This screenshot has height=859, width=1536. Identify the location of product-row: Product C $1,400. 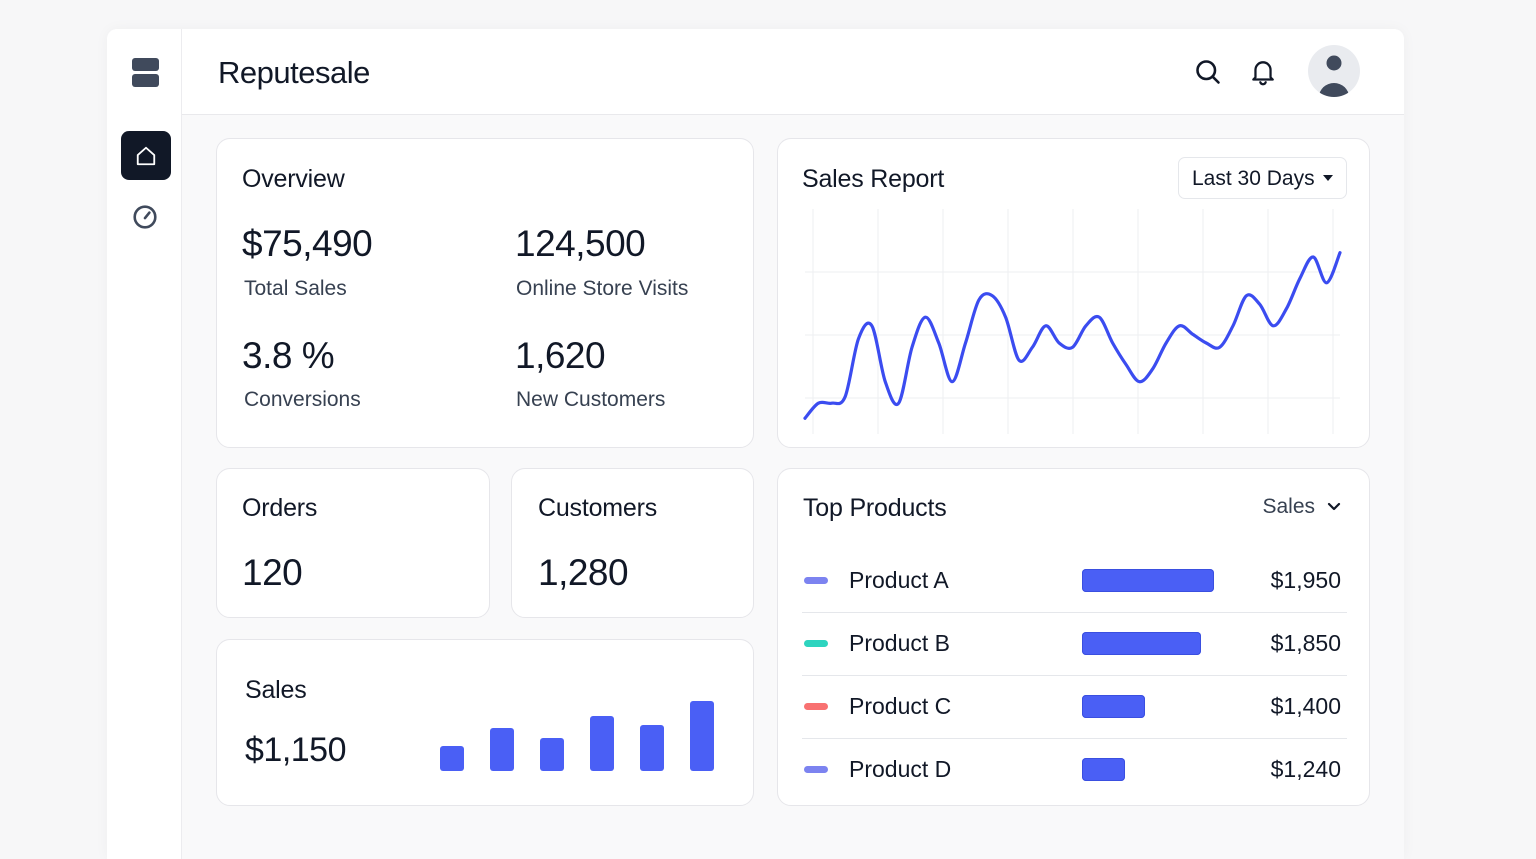
(1074, 707).